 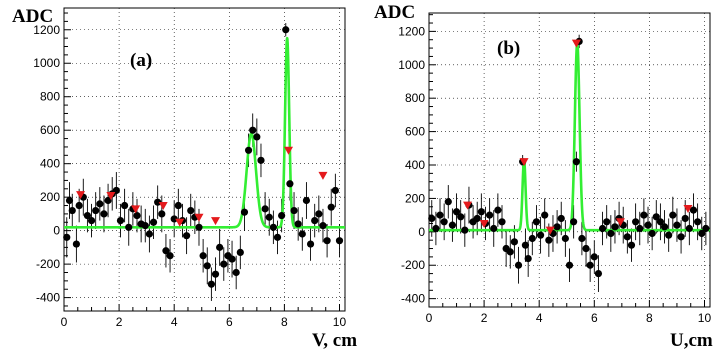 What do you see at coordinates (340, 322) in the screenshot?
I see `x-tick-label-a: 10` at bounding box center [340, 322].